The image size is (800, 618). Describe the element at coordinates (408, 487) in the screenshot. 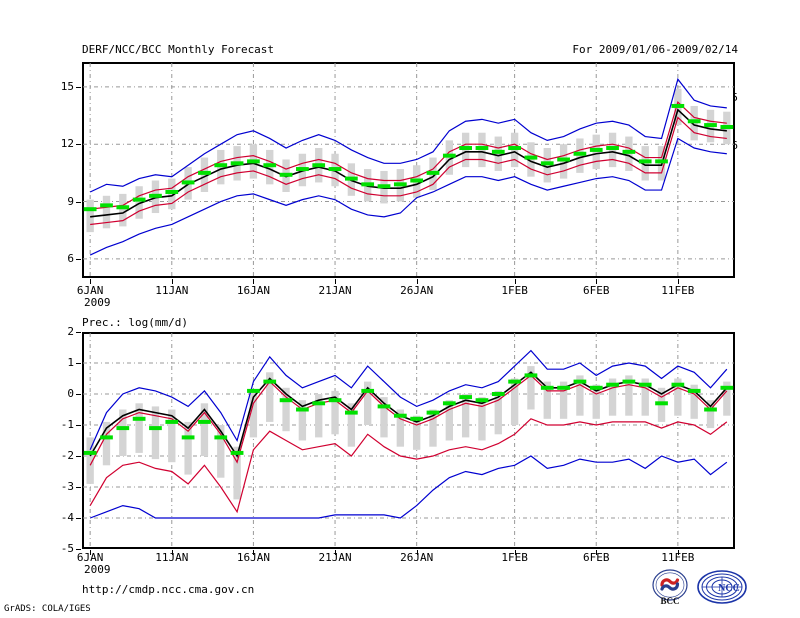

I see `min-line` at that location.